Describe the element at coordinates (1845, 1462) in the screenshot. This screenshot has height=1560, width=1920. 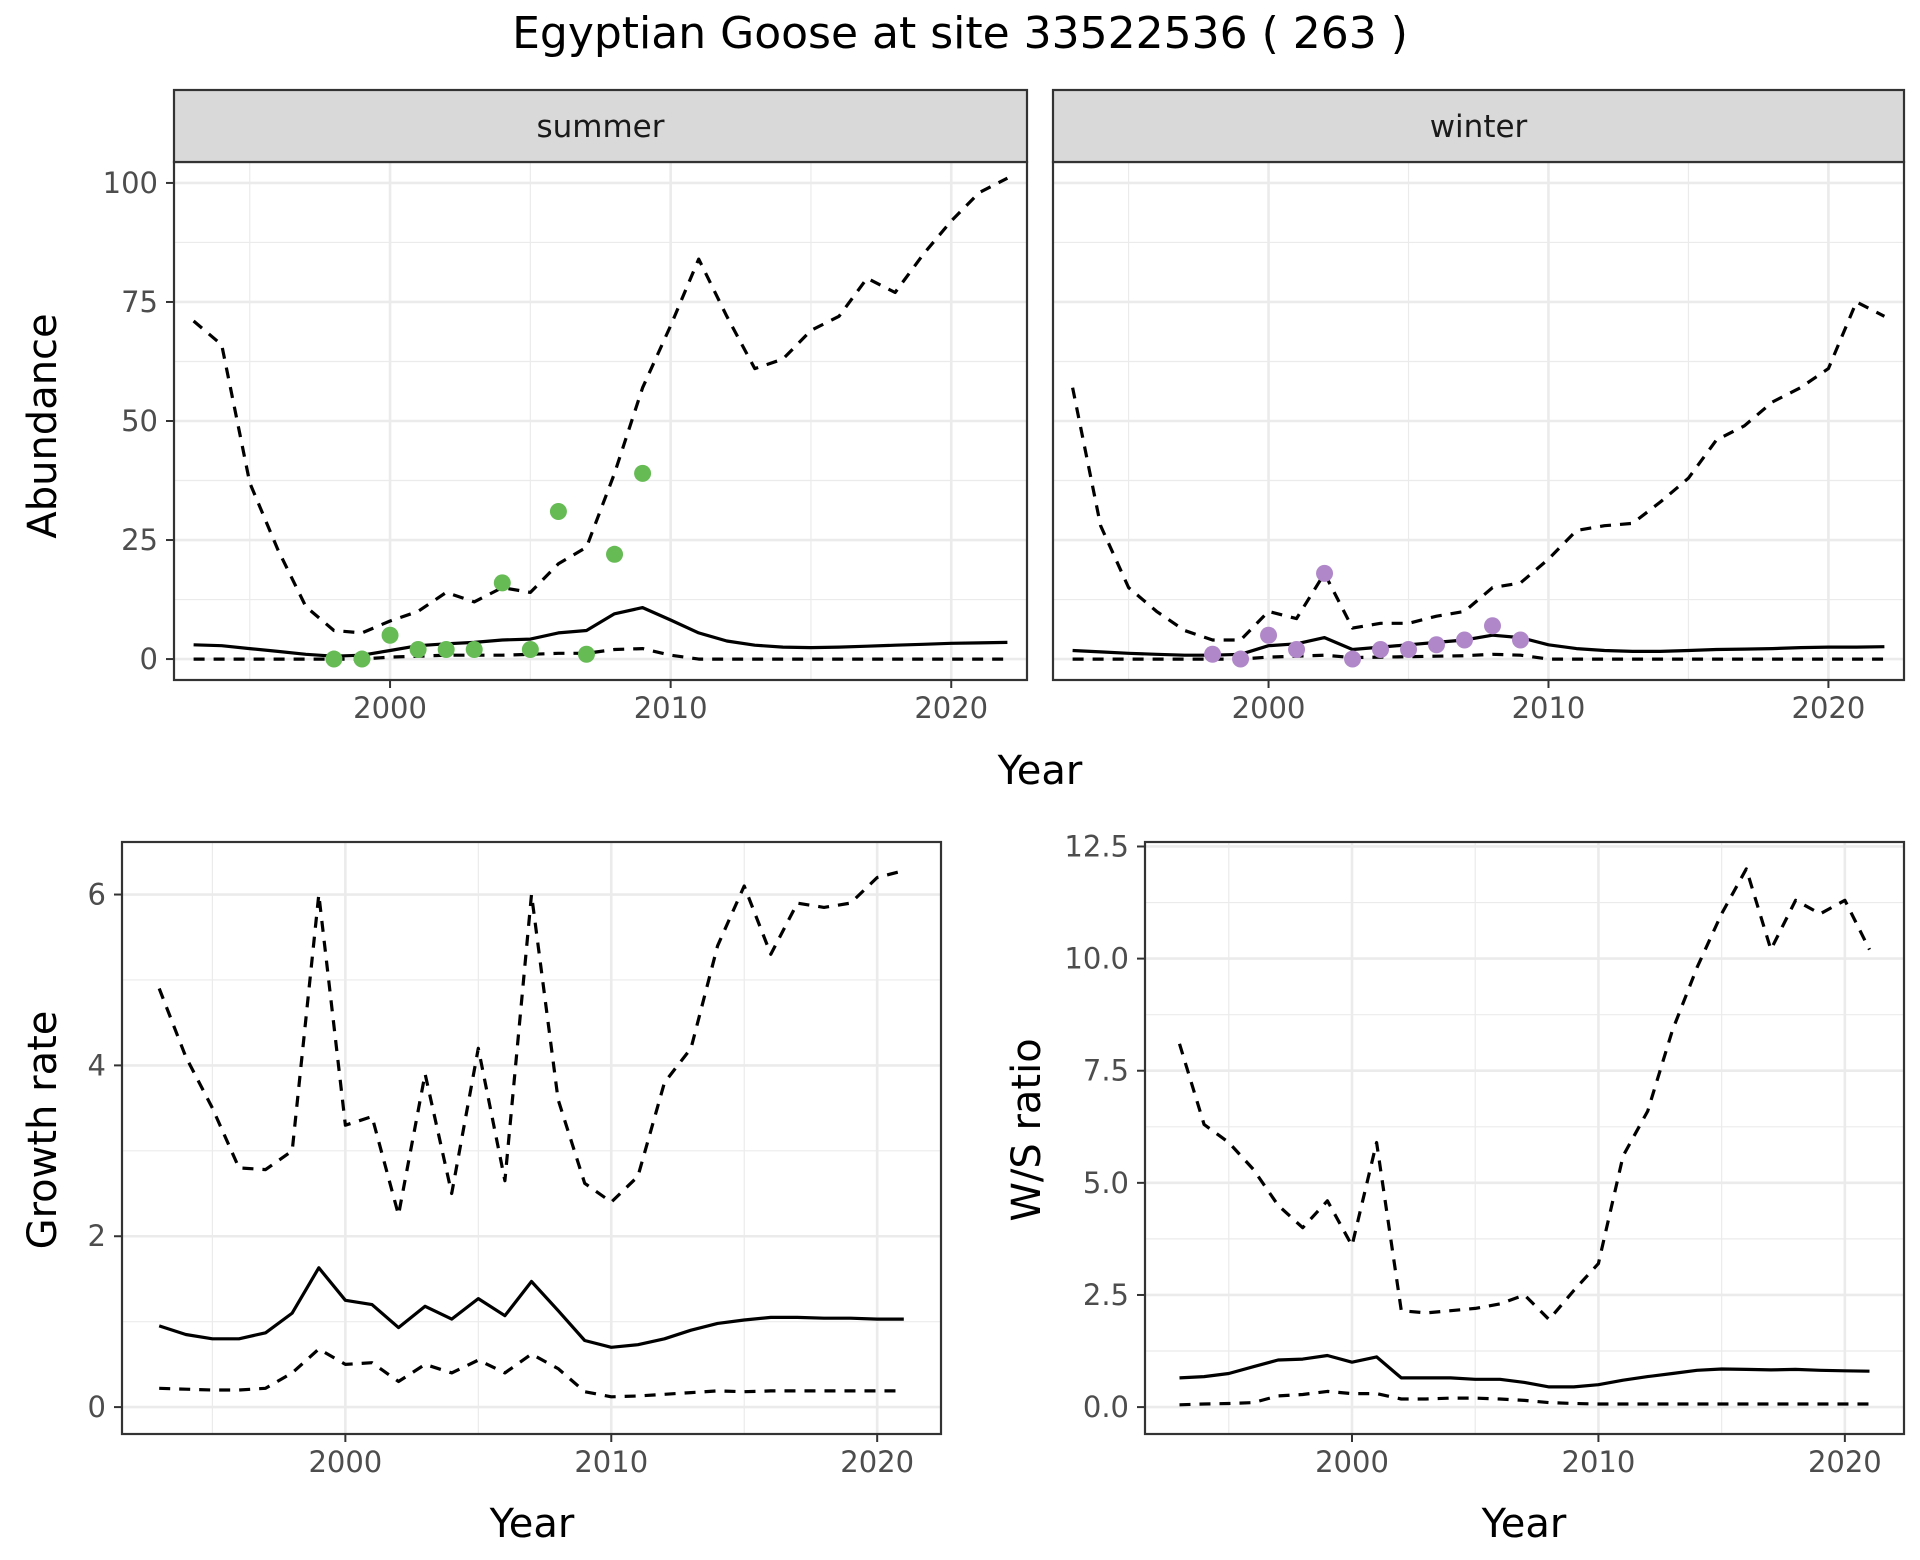
I see `ws-x-tick-label: 2020` at that location.